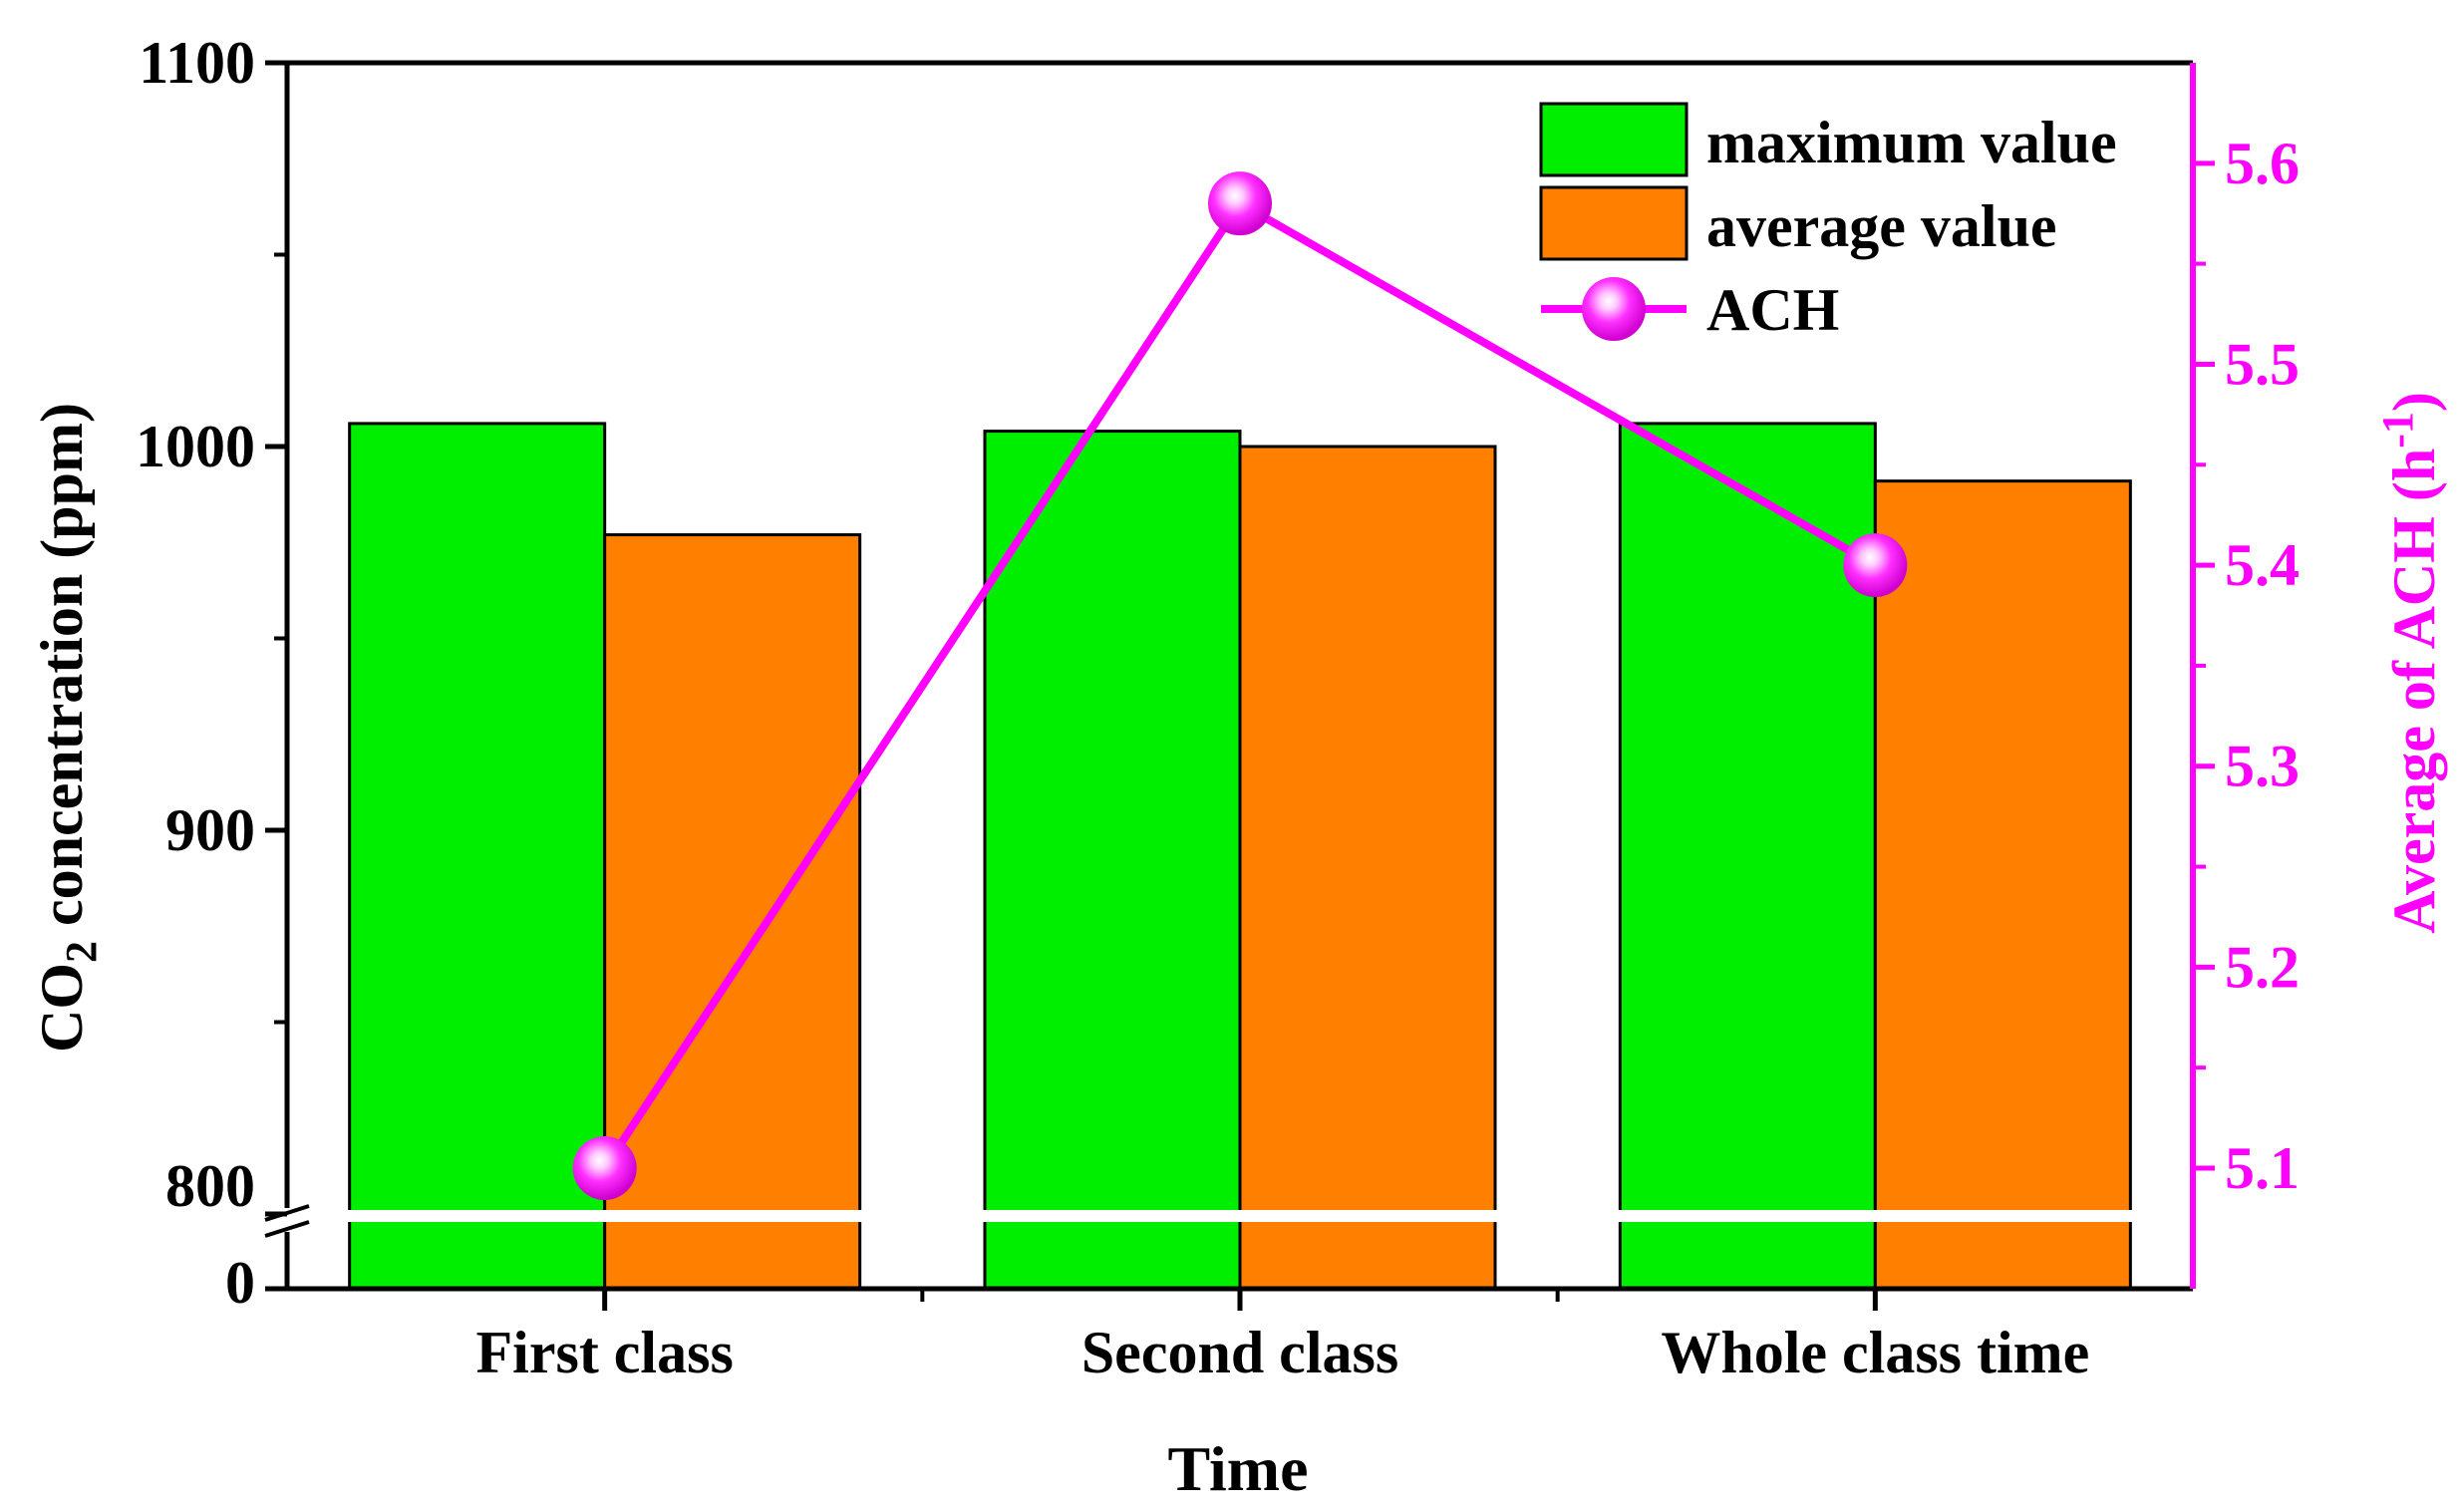 The height and width of the screenshot is (1512, 2461). I want to click on legend-label-ach: ACH, so click(1772, 310).